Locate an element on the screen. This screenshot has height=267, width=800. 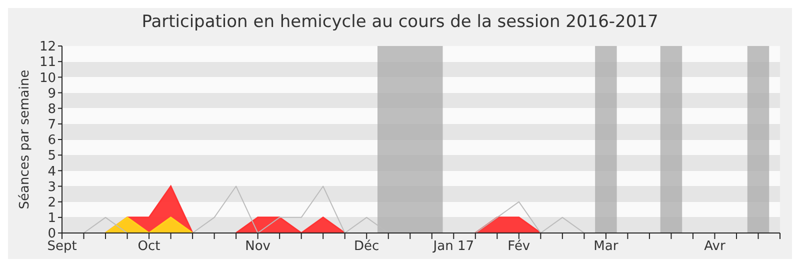
y-axis-title: Séances par semaine is located at coordinates (25, 140).